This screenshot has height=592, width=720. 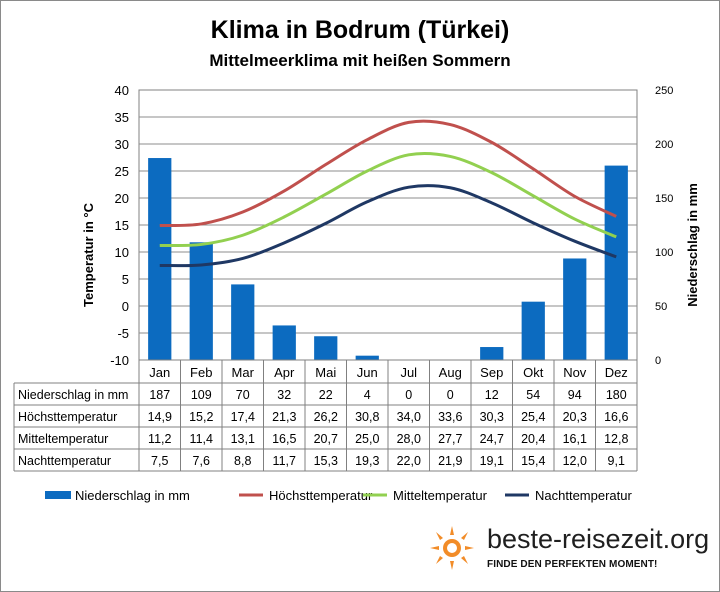 What do you see at coordinates (616, 461) in the screenshot?
I see `table-cell: 9,1` at bounding box center [616, 461].